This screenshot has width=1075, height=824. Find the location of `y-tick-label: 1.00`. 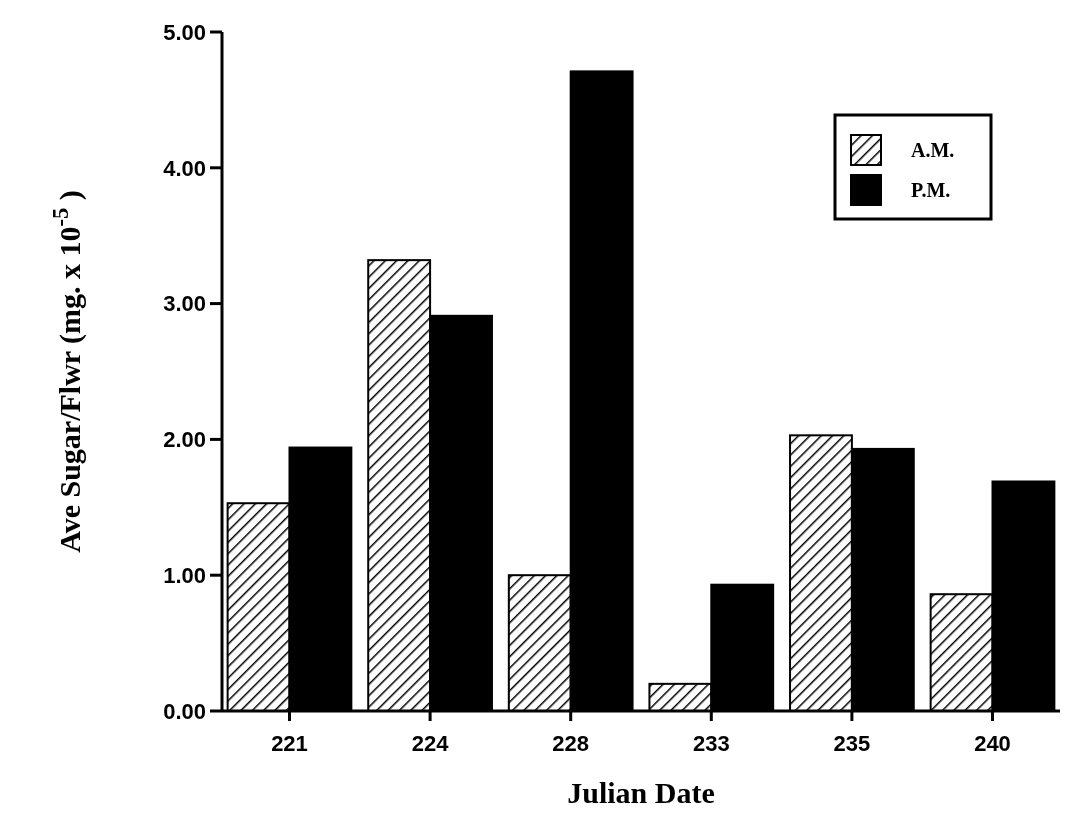

y-tick-label: 1.00 is located at coordinates (184, 575).